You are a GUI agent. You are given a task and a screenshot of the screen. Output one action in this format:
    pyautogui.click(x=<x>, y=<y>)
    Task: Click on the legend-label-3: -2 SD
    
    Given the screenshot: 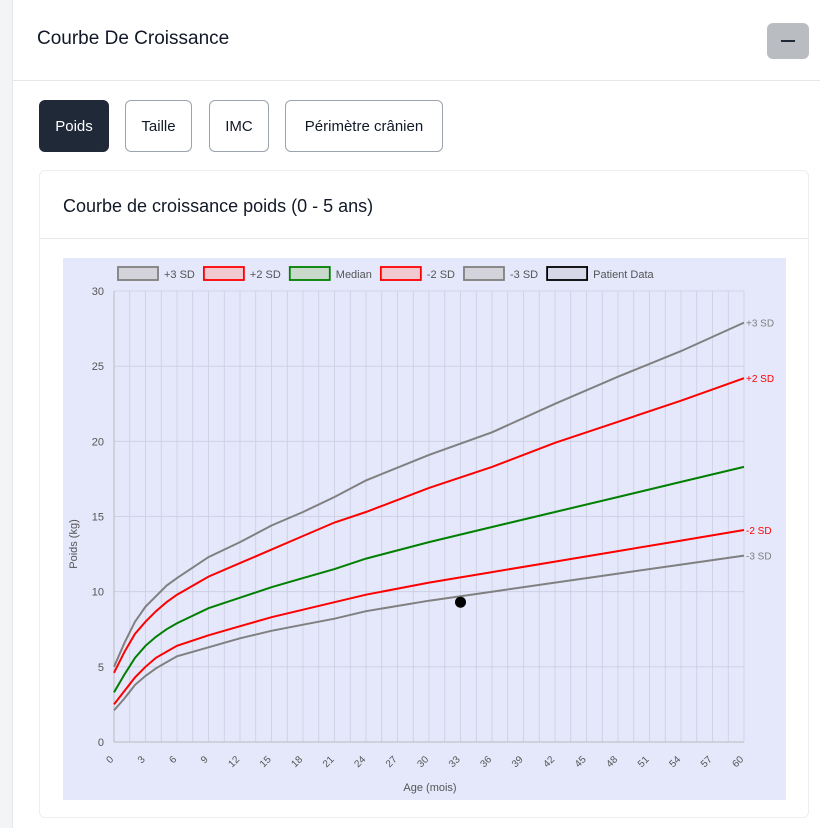 What is the action you would take?
    pyautogui.click(x=441, y=275)
    